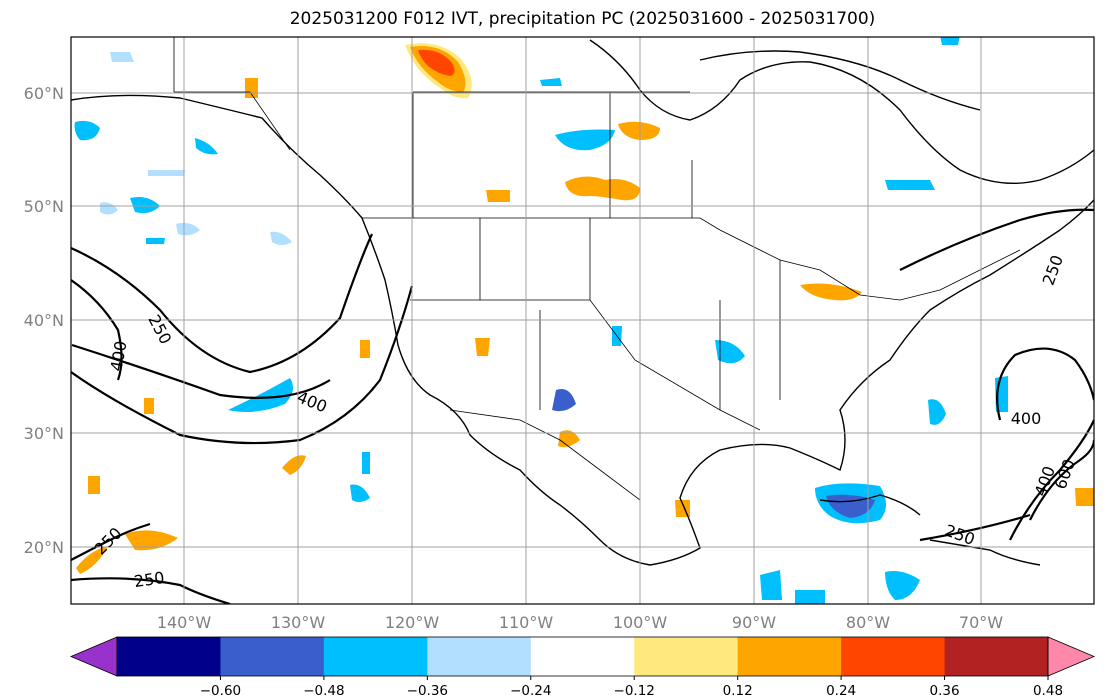 The image size is (1105, 698). What do you see at coordinates (220, 690) in the screenshot?
I see `colorbar-tick-label: −0.60` at bounding box center [220, 690].